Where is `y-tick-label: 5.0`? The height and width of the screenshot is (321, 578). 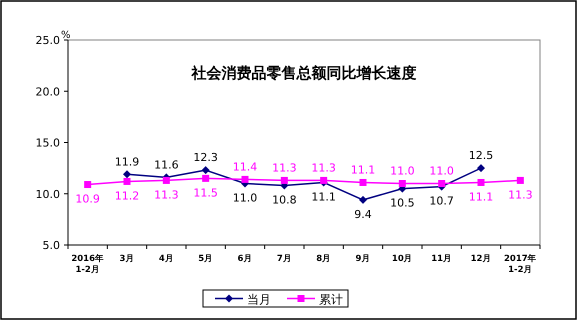
y-tick-label: 5.0 is located at coordinates (51, 245).